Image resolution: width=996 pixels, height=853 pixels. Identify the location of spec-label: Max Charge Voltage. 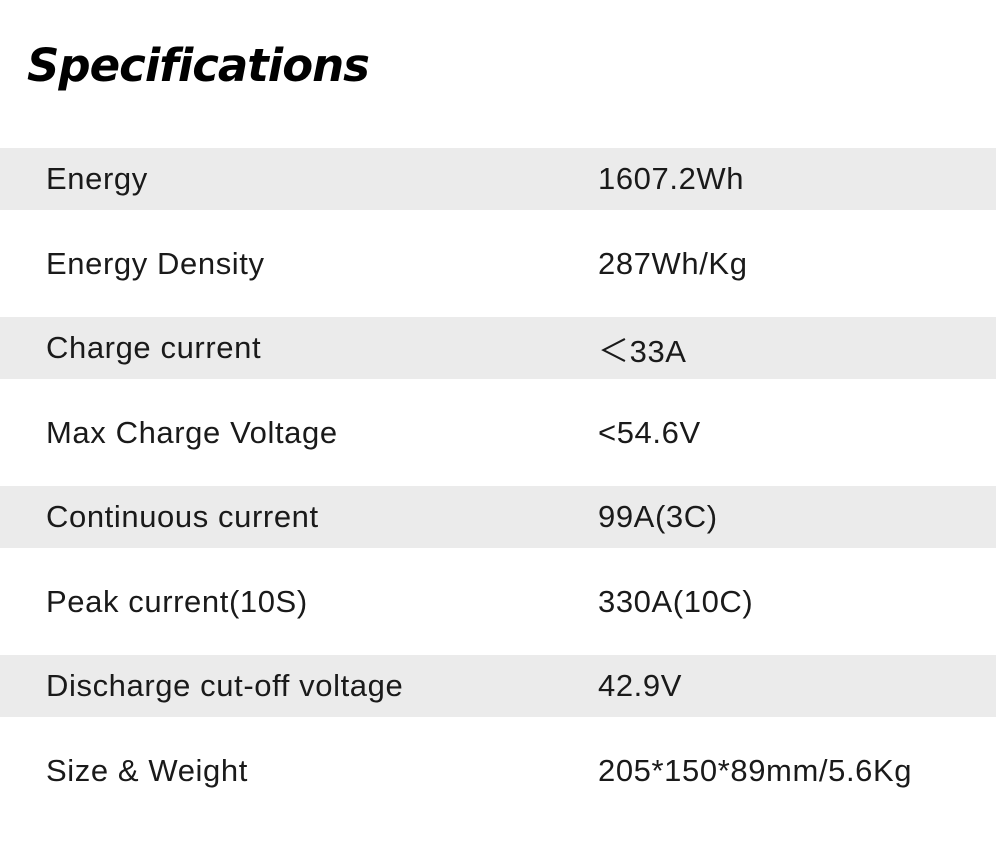
(192, 432).